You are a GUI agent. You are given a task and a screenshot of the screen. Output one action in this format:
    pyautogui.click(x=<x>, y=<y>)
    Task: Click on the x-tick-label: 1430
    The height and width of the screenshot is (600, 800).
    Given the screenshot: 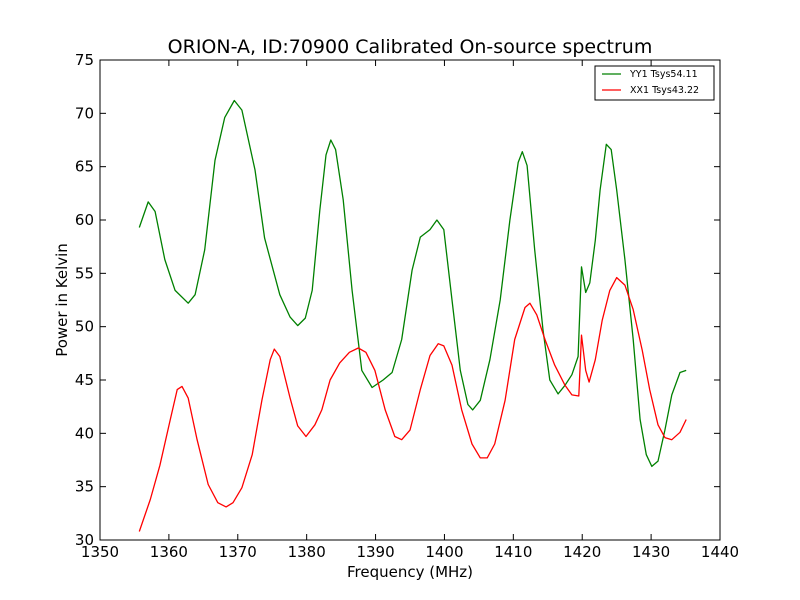 What is the action you would take?
    pyautogui.click(x=651, y=552)
    